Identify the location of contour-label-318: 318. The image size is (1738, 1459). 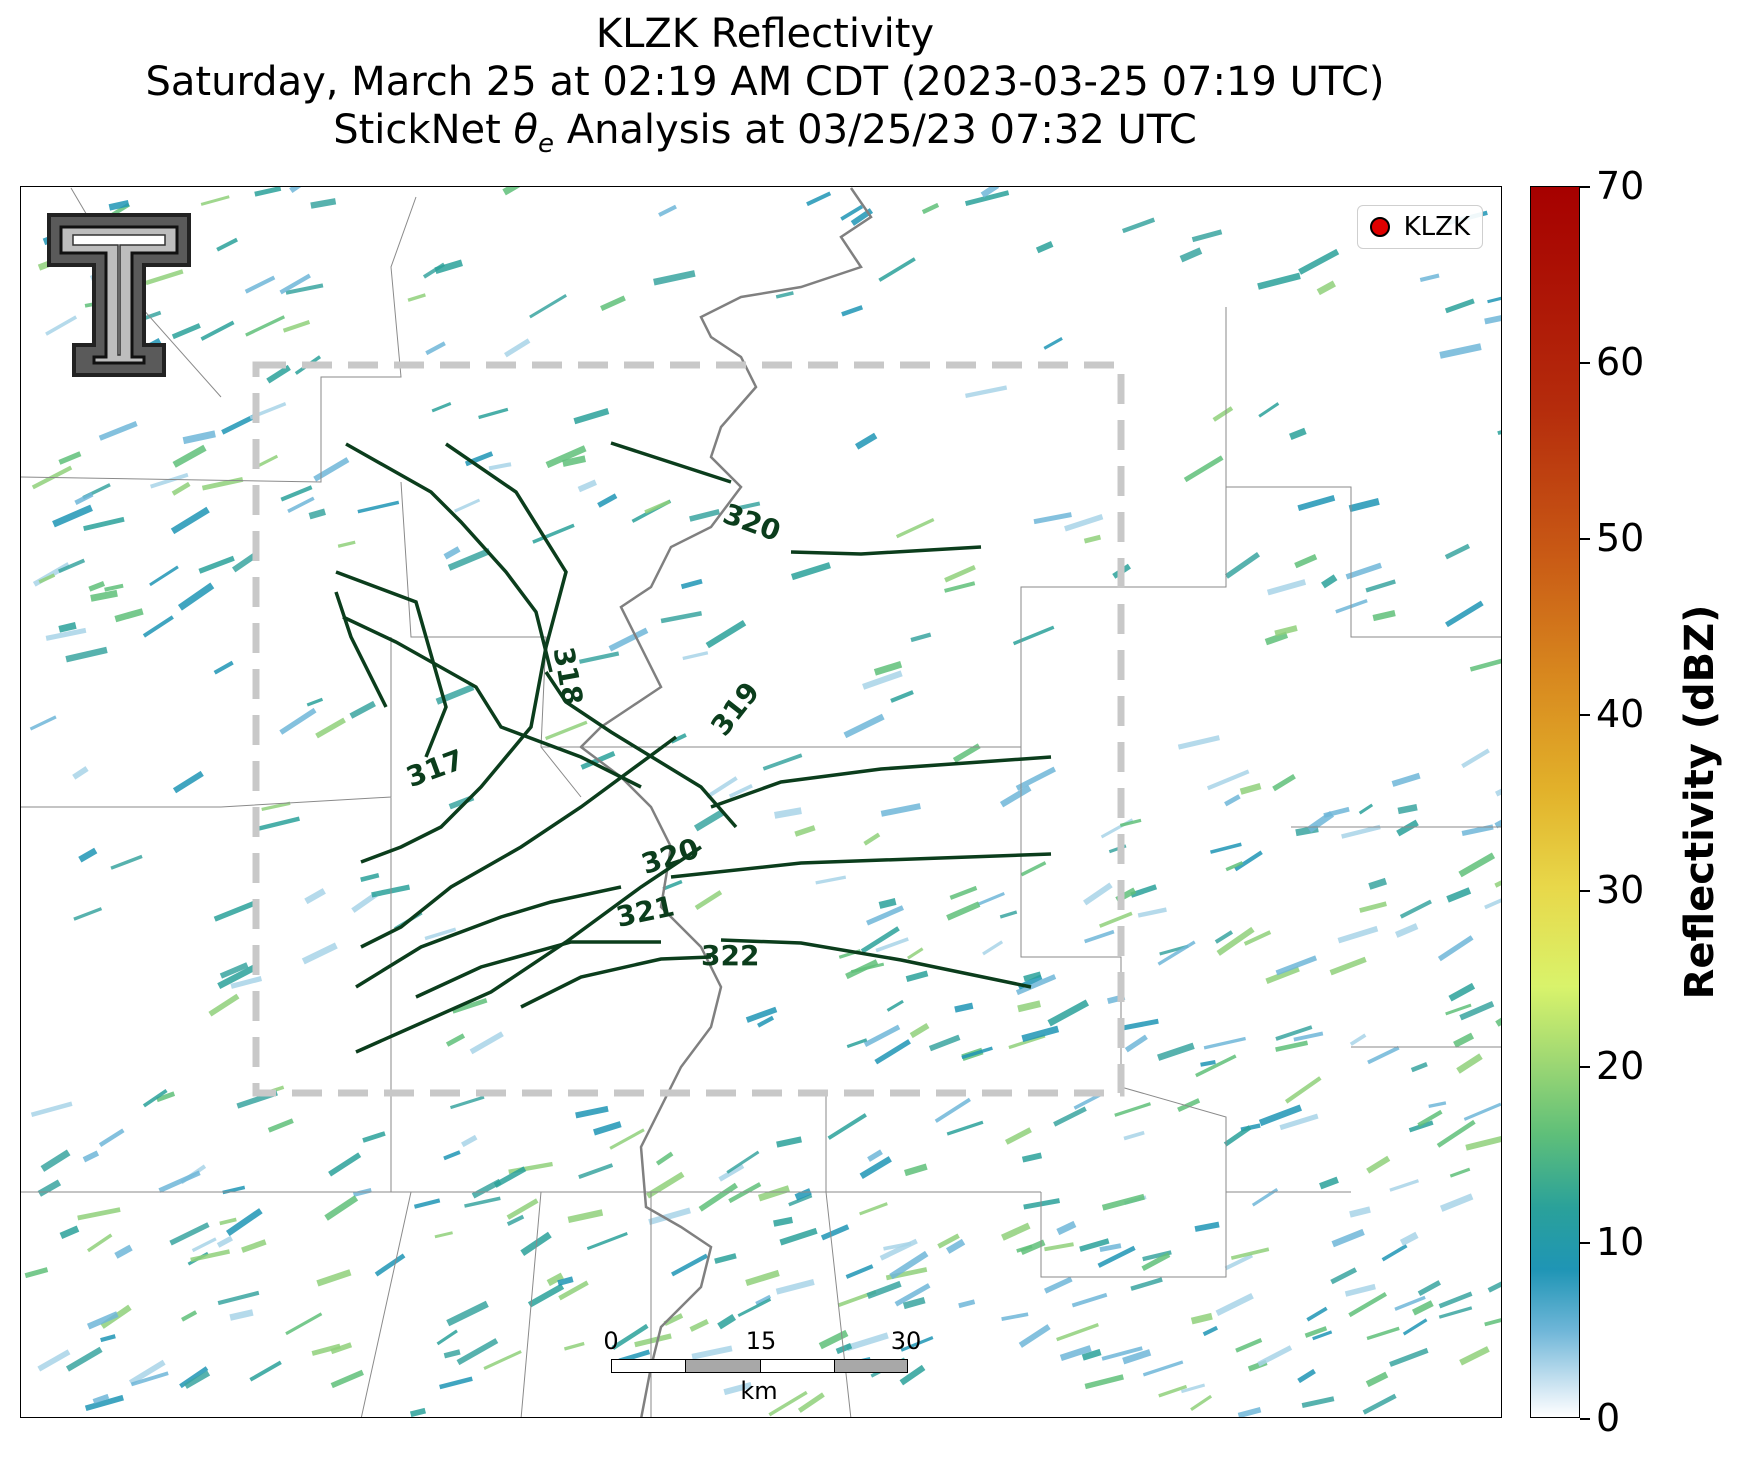
(568, 675).